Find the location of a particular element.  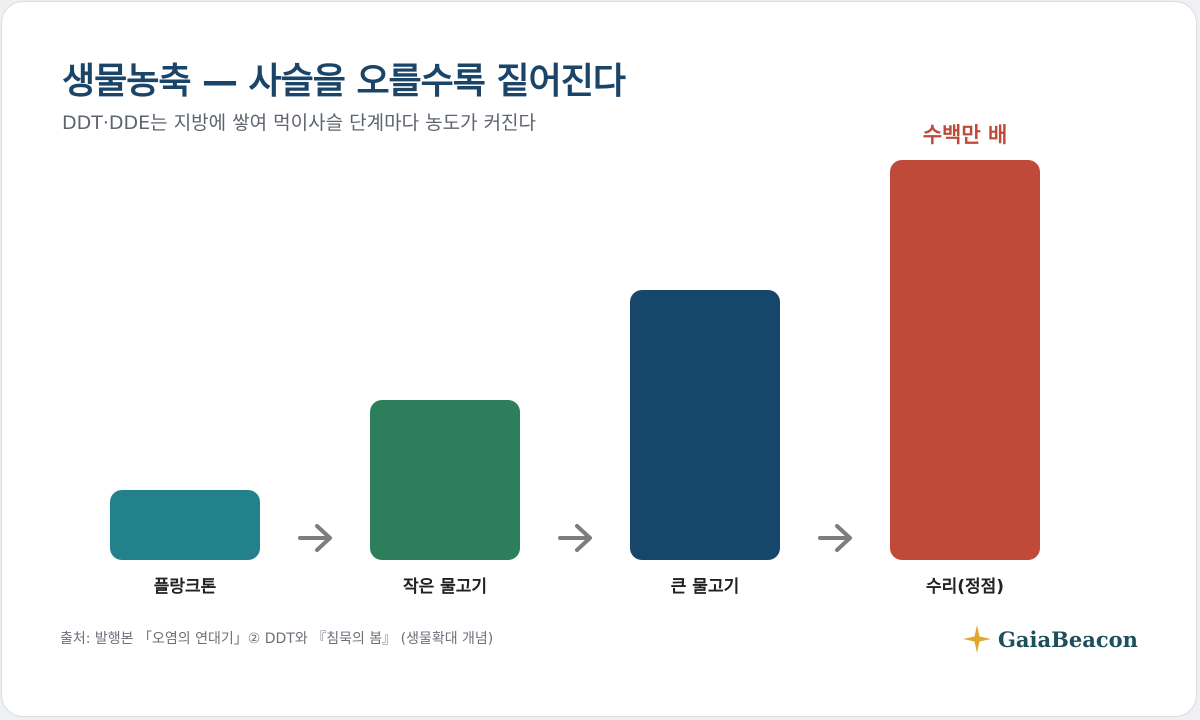

compass-star-icon is located at coordinates (977, 639).